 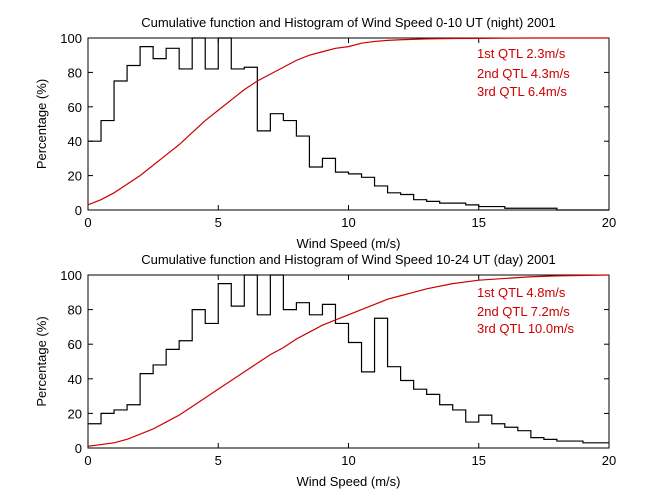 I want to click on quartile-annotation: 1st QTL 4.8m/s, so click(x=521, y=292).